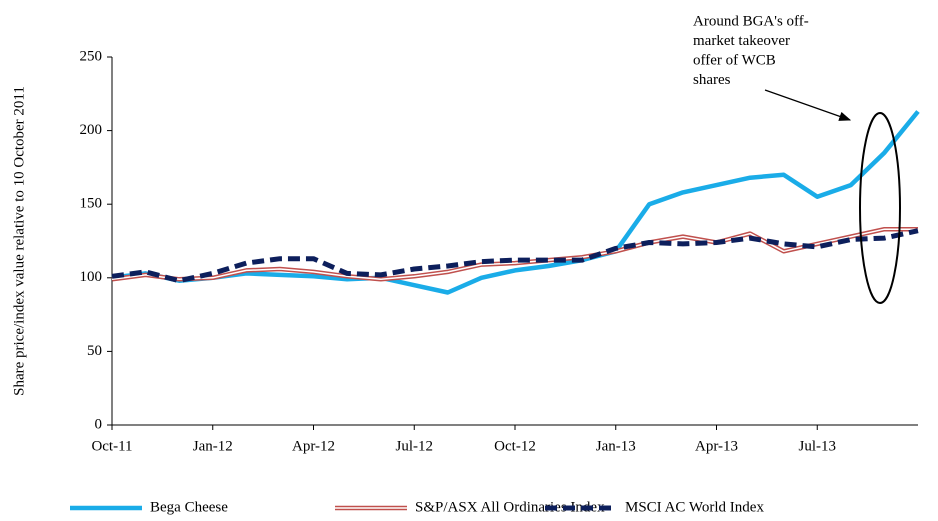 This screenshot has width=938, height=521. Describe the element at coordinates (415, 446) in the screenshot. I see `x-tick-label: Jul-12` at that location.